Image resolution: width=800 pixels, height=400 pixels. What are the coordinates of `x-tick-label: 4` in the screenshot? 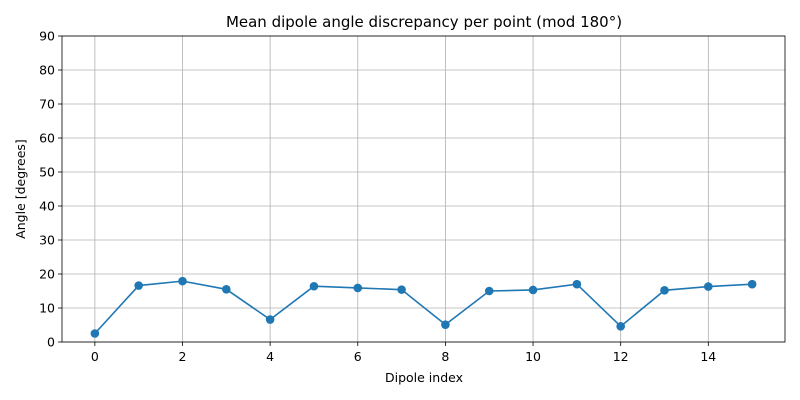 It's located at (270, 356).